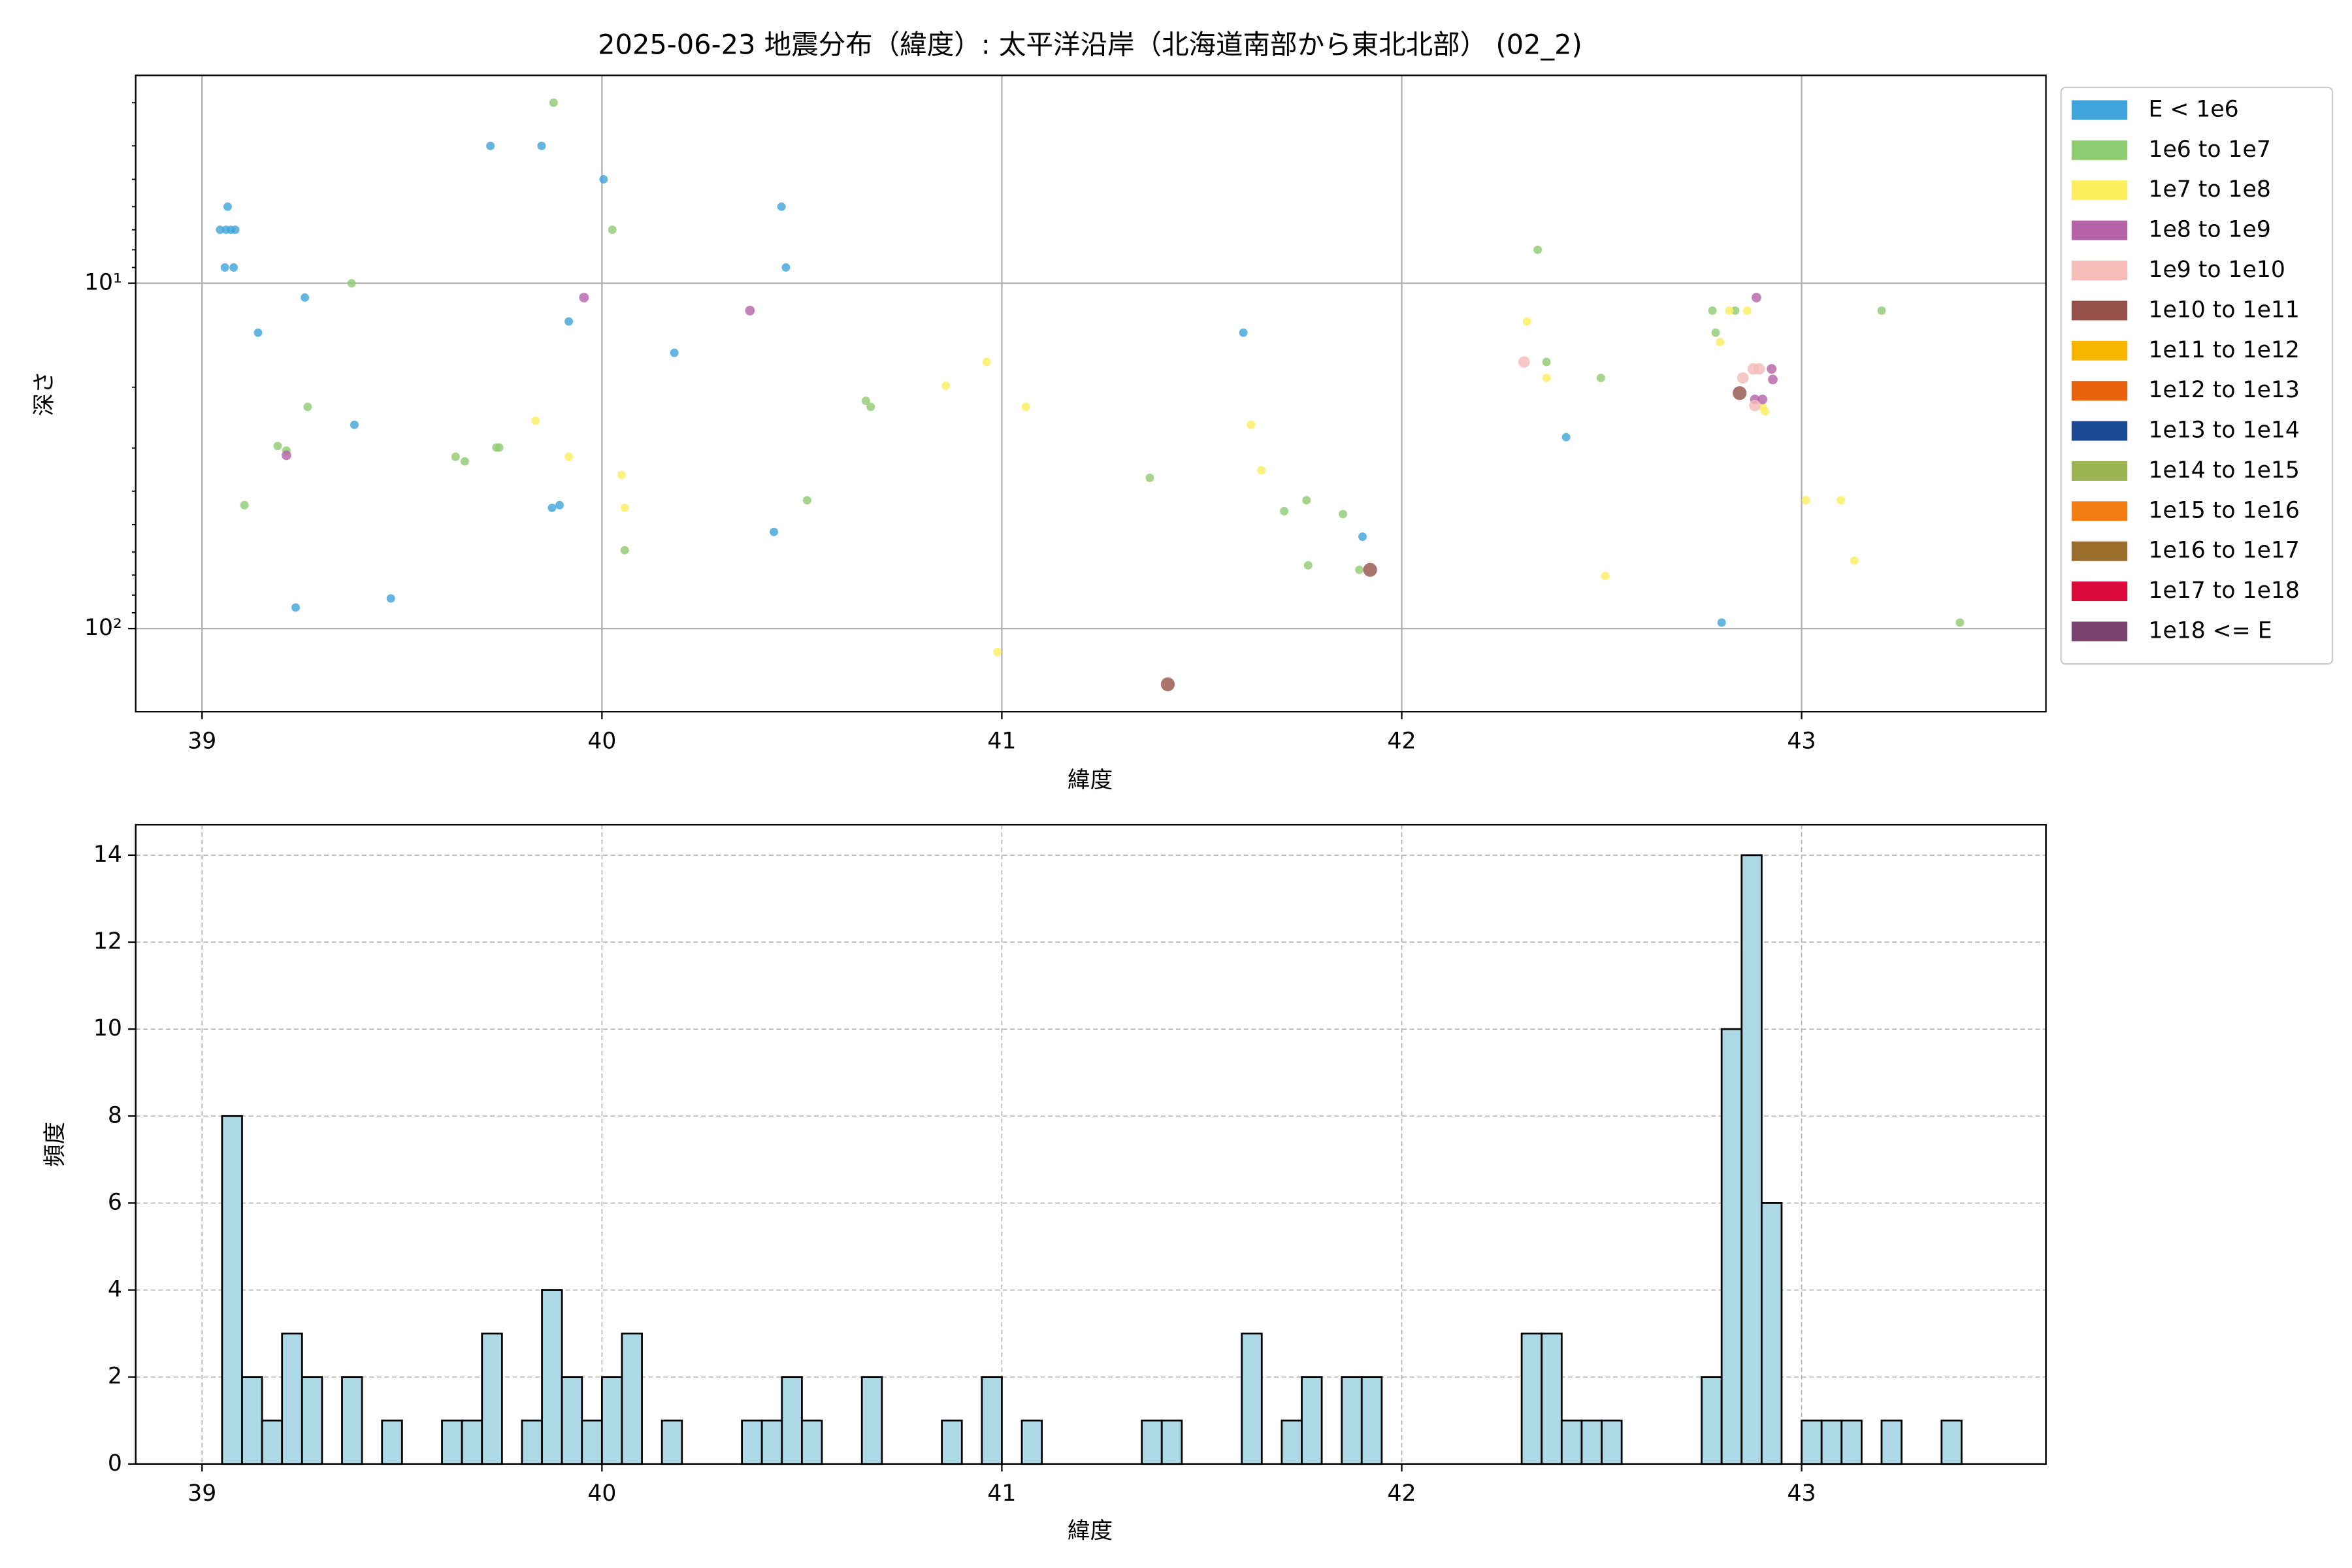 This screenshot has height=1568, width=2352. Describe the element at coordinates (2210, 630) in the screenshot. I see `legend-label: 1e18 <= E` at that location.